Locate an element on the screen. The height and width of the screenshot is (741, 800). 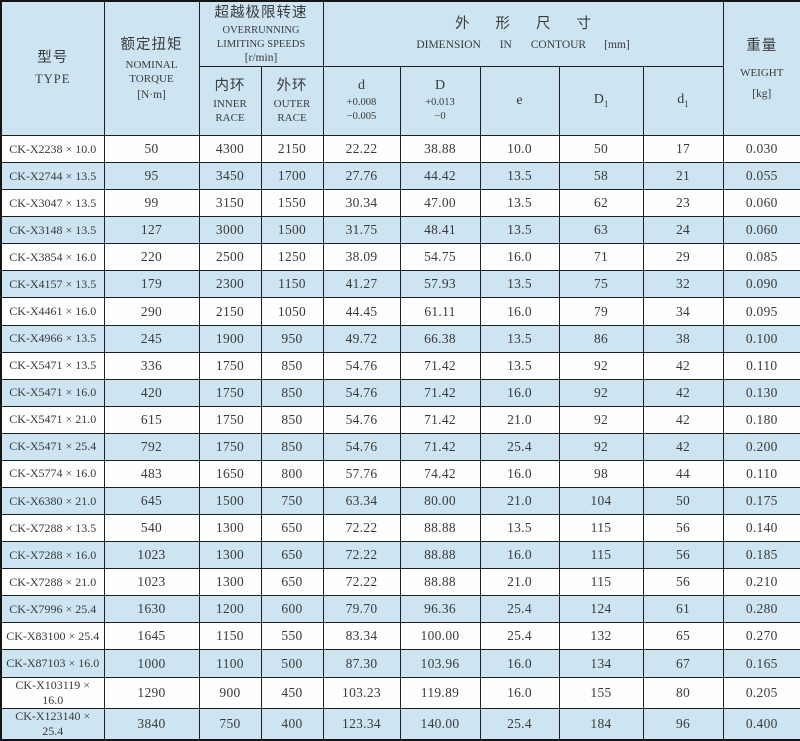
cell-d: 103.23 is located at coordinates (361, 692).